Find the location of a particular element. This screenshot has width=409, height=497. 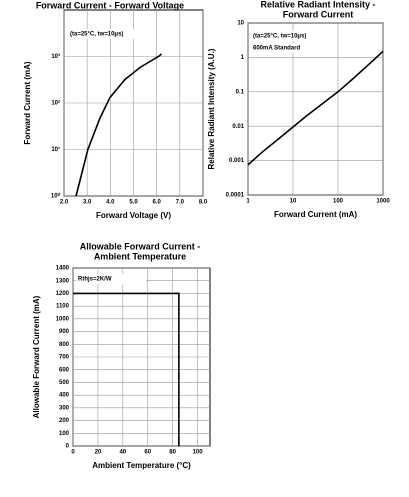

y-tick-label: 1 is located at coordinates (243, 58).